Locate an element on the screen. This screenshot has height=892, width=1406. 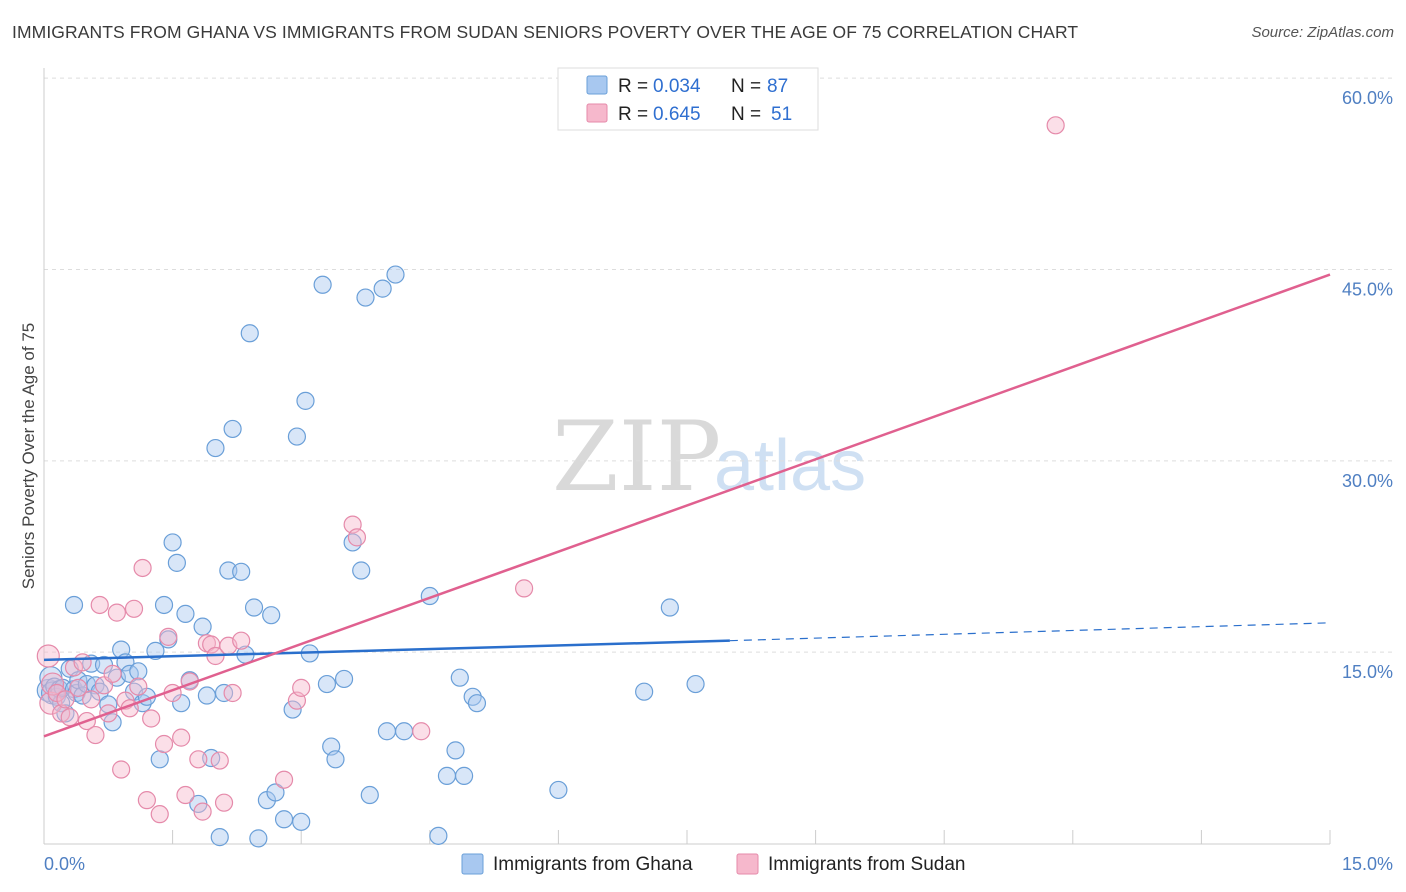
legend-stats: R = 0.034 N = 87 R = 0.645 N = 51 is located at coordinates (688, 99).